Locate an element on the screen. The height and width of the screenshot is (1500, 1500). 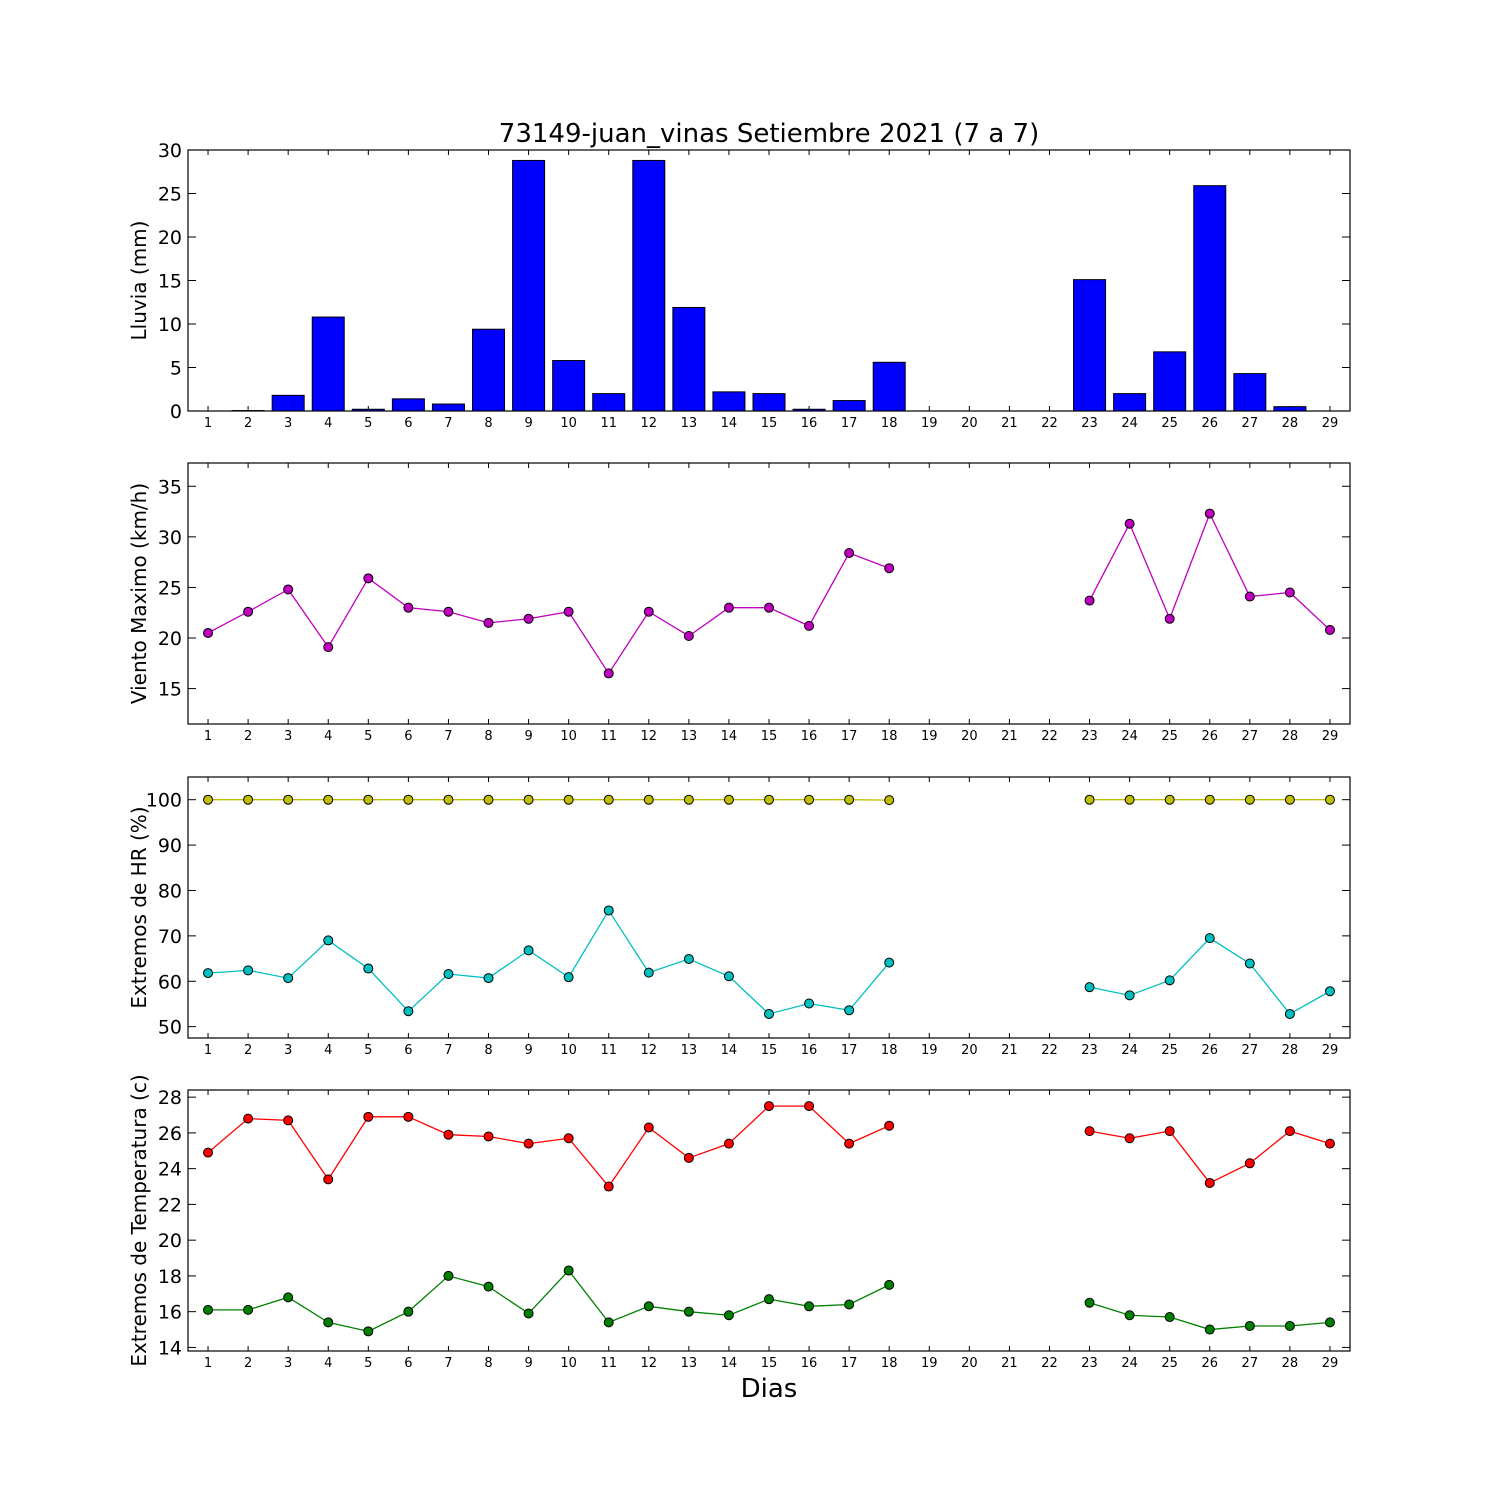
temperature-xtick-label: 2 is located at coordinates (248, 1363).